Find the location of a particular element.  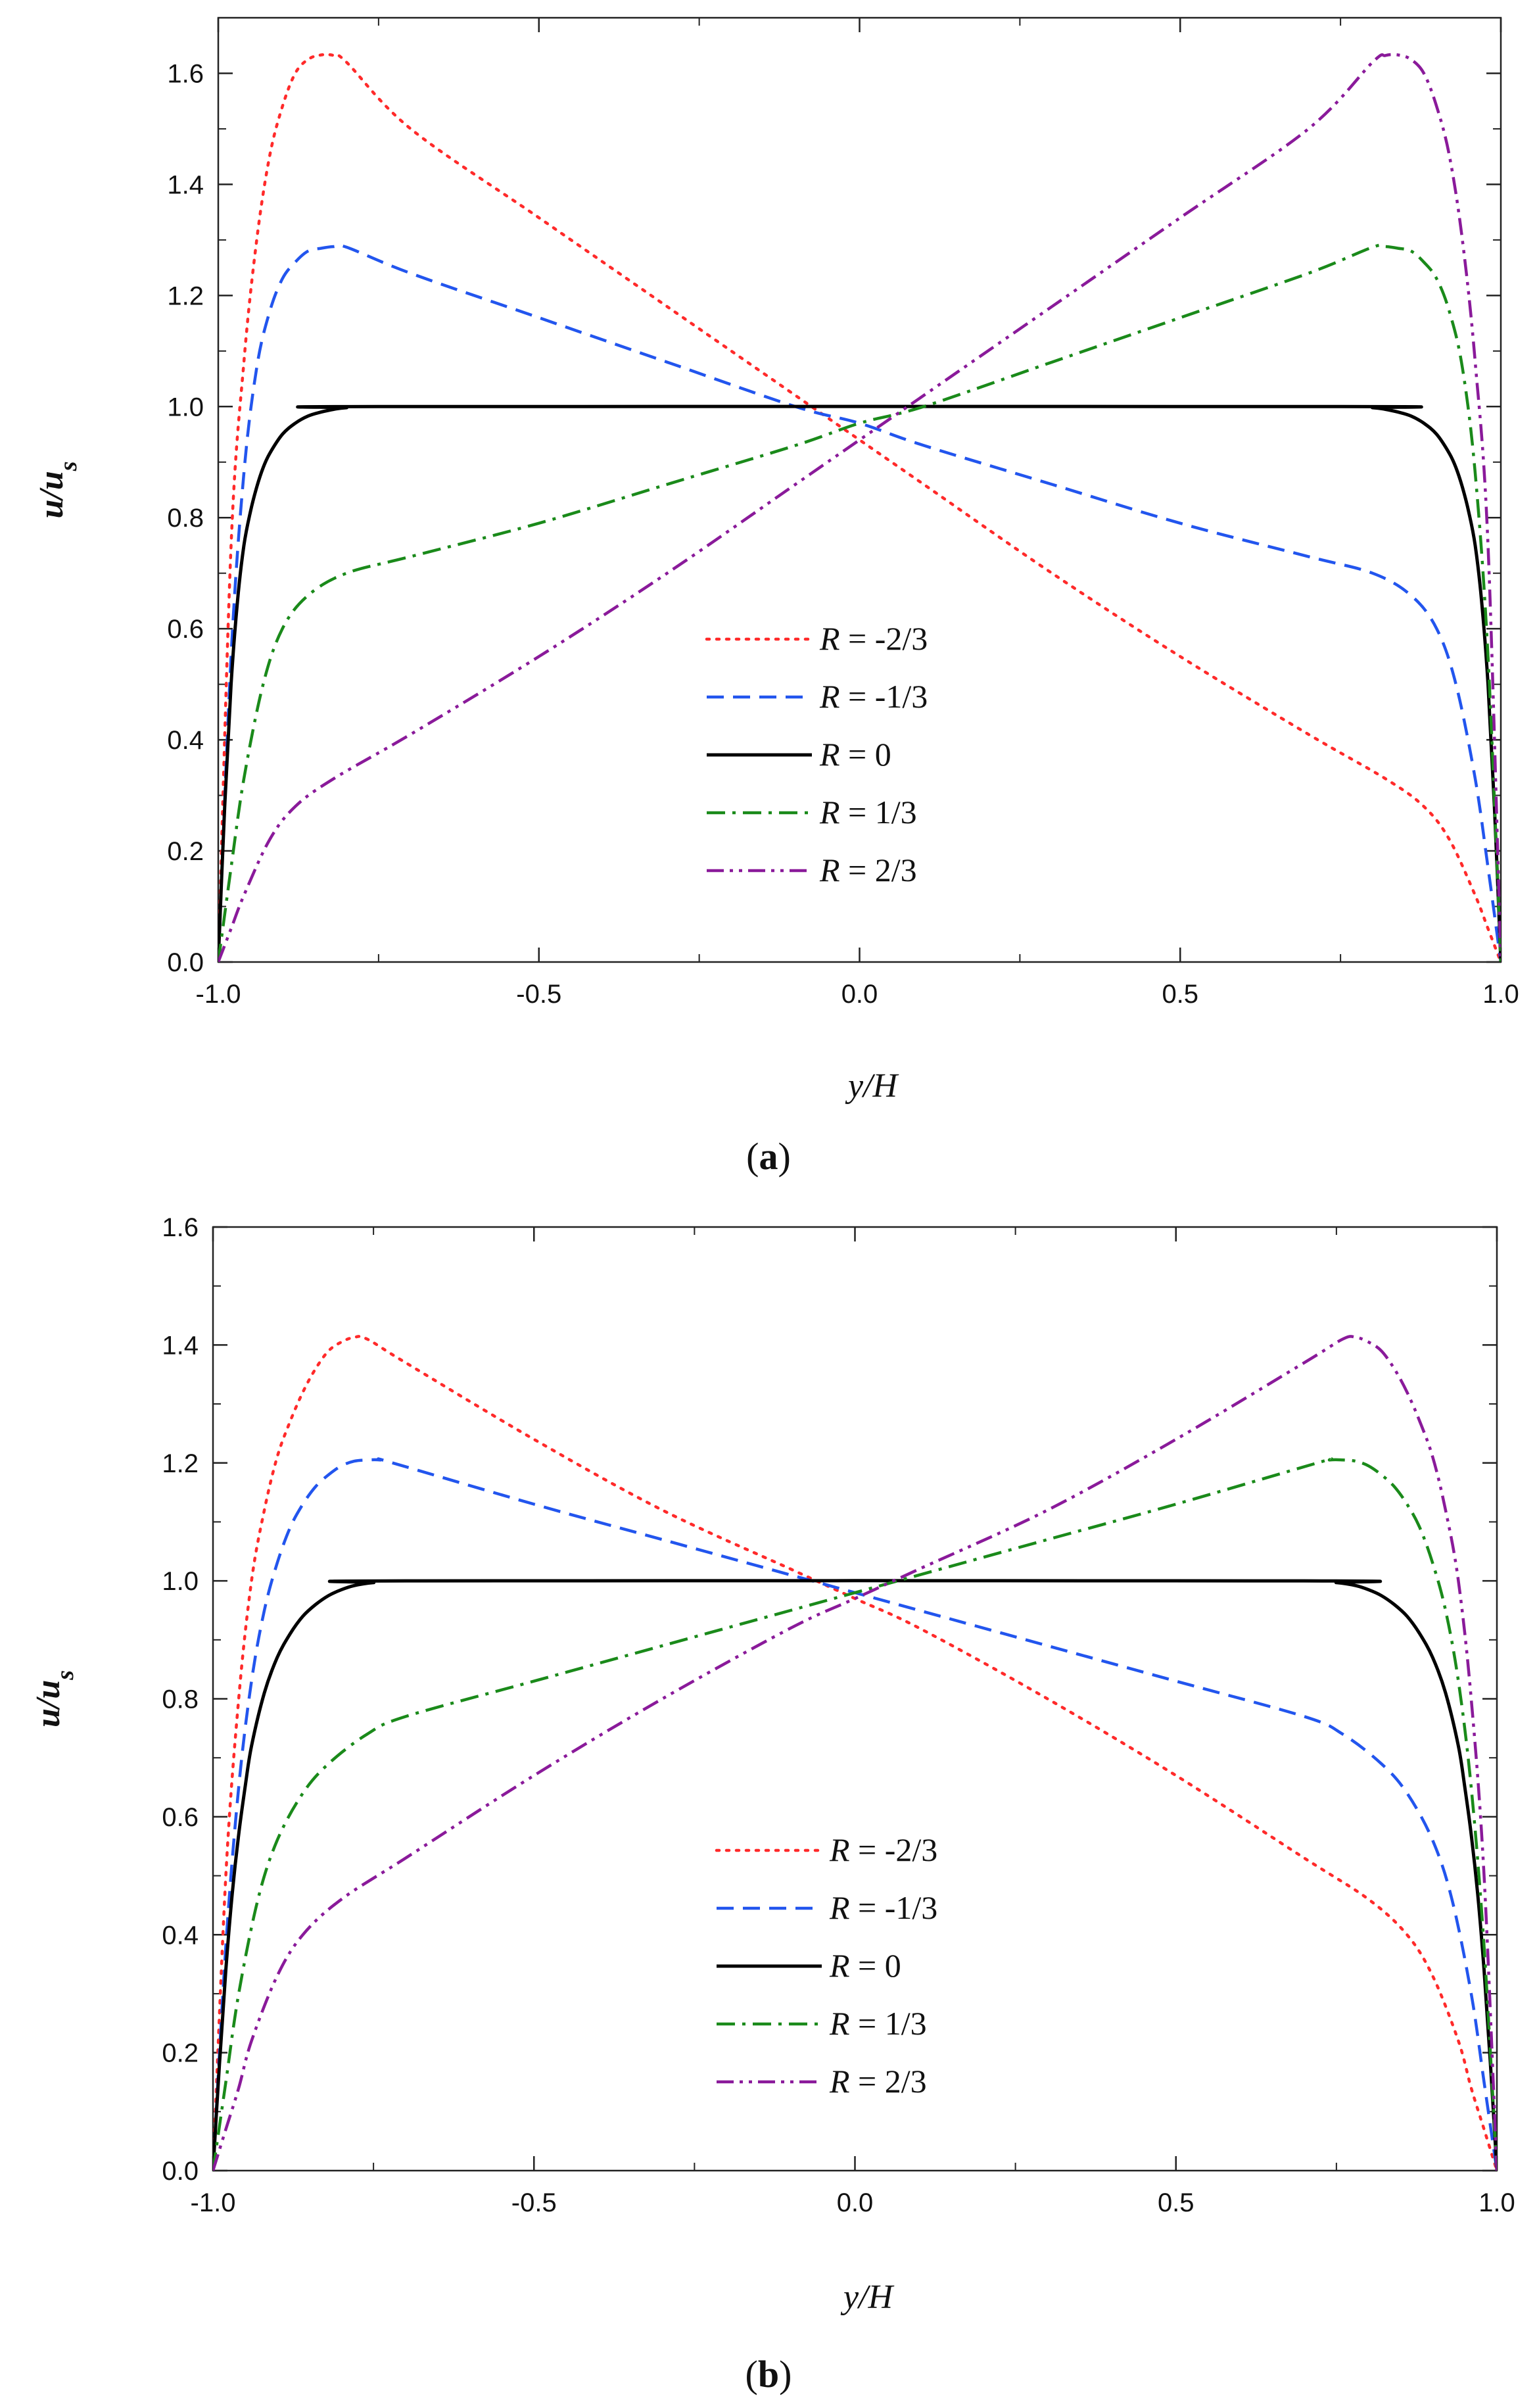

panel-label: (a) is located at coordinates (768, 1156).